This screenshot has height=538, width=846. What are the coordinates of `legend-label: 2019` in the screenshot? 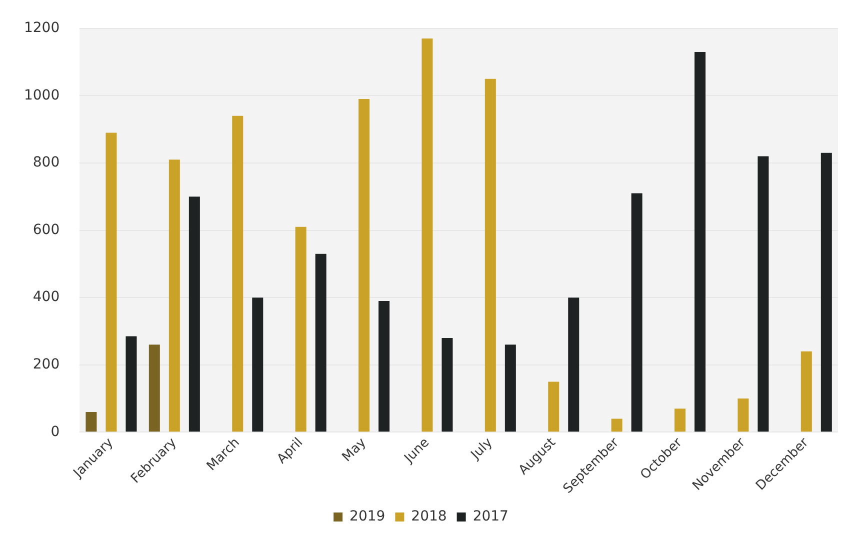 It's located at (368, 516).